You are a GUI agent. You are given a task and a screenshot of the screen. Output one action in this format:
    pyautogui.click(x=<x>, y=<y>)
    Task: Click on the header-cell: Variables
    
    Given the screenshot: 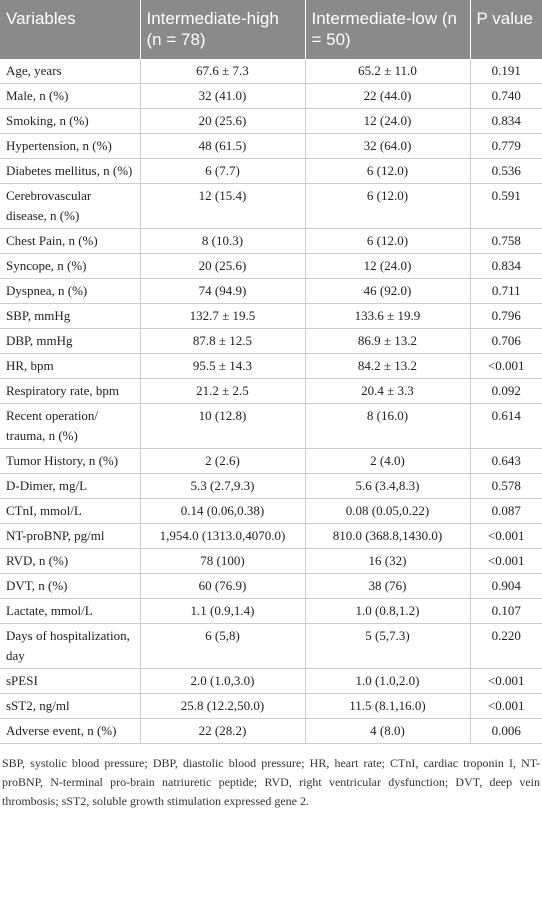 What is the action you would take?
    pyautogui.click(x=70, y=29)
    